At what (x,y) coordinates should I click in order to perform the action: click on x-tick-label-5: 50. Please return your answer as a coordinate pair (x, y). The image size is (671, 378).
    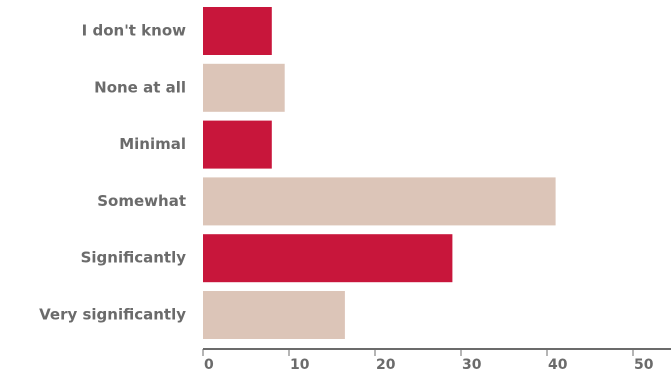
    Looking at the image, I should click on (644, 365).